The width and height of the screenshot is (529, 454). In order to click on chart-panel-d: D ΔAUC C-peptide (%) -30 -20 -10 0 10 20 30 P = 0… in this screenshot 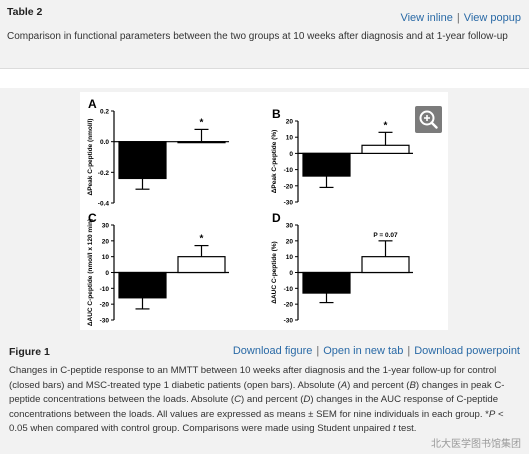, I will do `click(342, 268)`.